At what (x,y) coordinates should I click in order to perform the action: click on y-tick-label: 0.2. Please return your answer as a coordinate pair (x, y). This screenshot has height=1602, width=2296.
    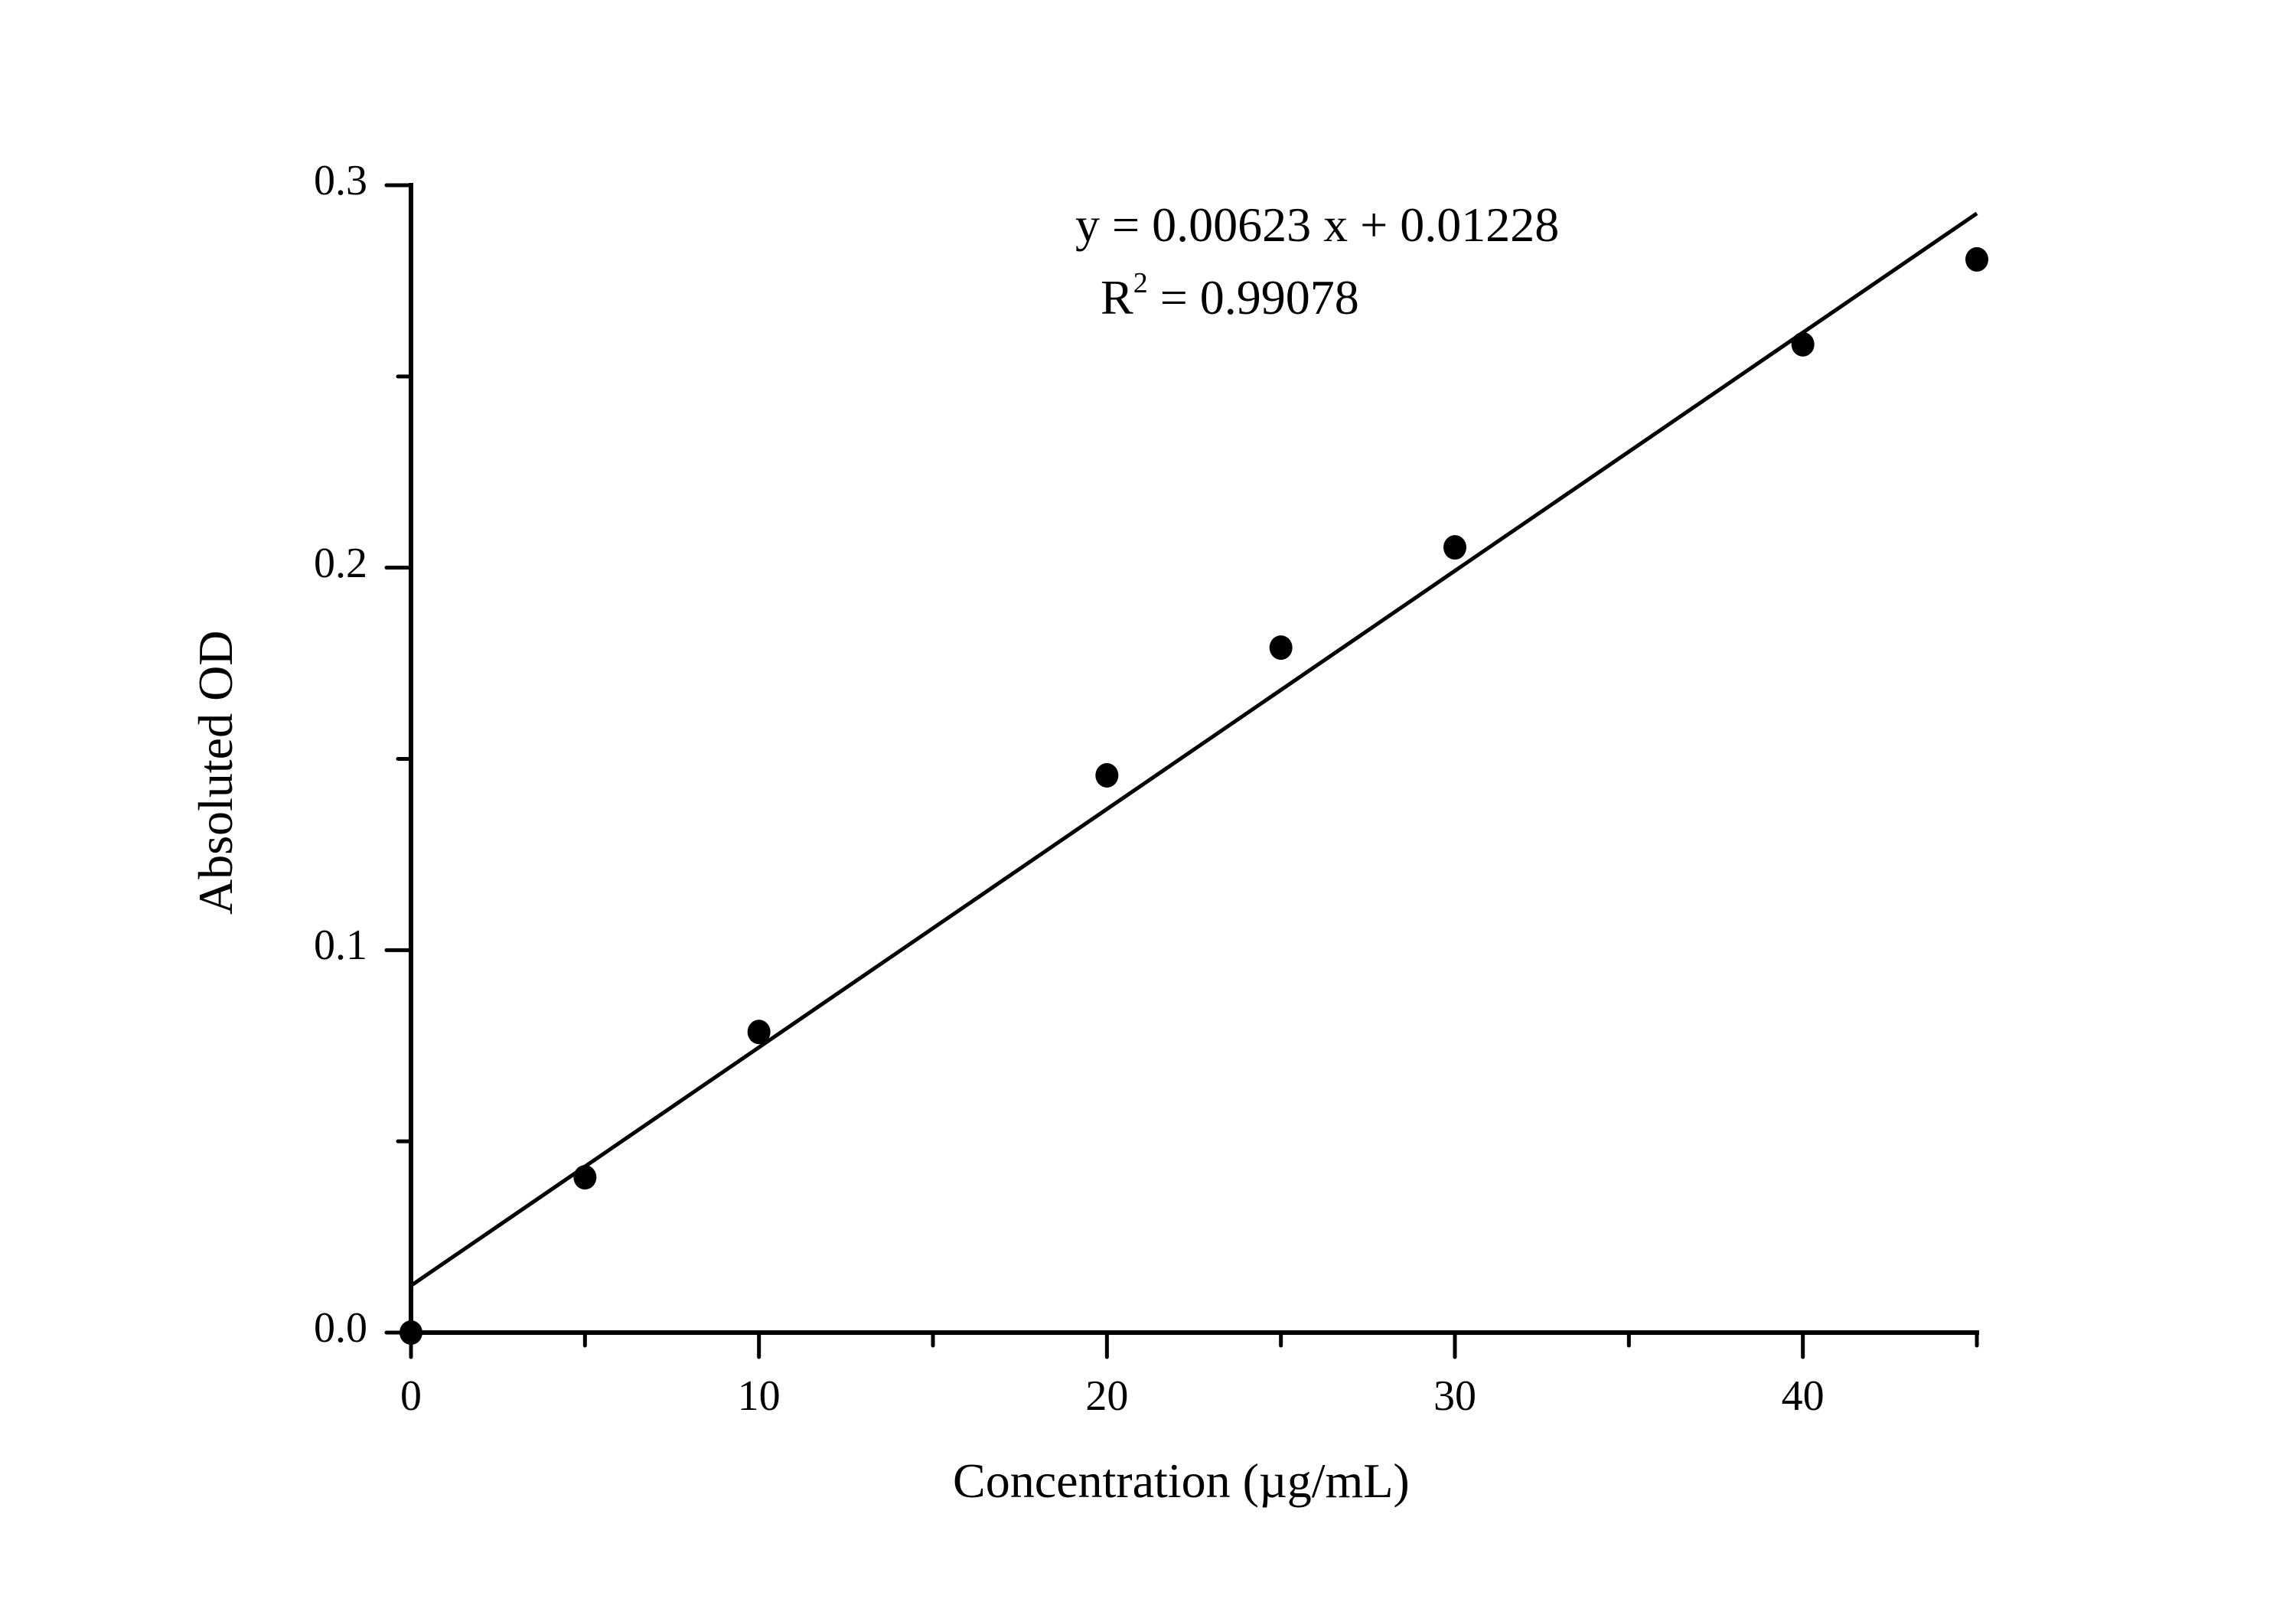
    Looking at the image, I should click on (340, 563).